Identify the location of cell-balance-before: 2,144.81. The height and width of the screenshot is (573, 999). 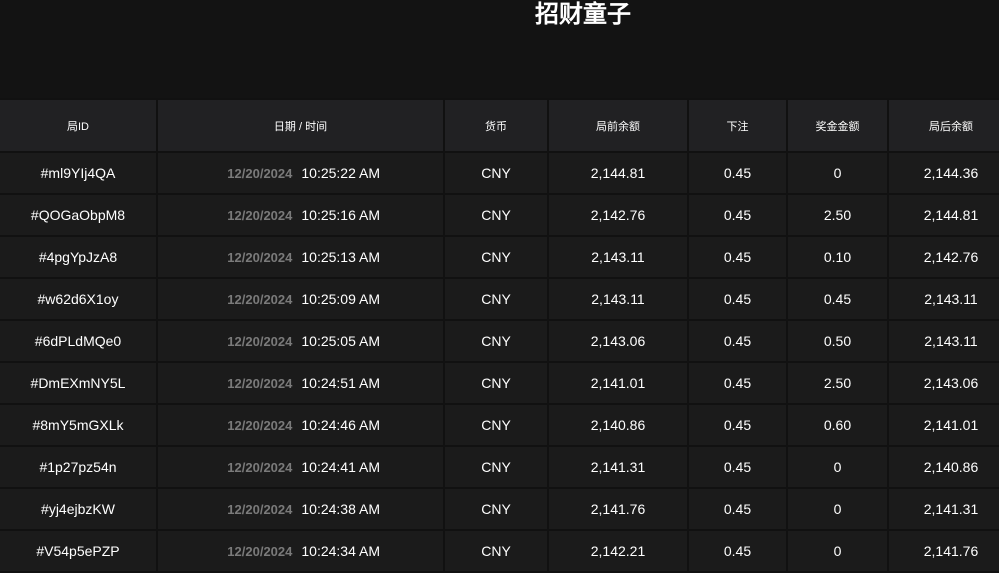
(618, 173).